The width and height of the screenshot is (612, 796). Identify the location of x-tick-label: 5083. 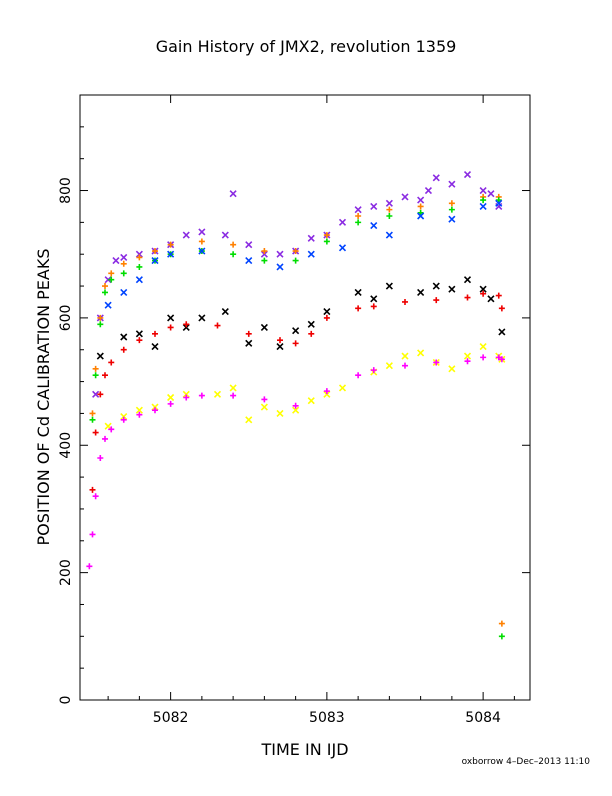
(327, 718).